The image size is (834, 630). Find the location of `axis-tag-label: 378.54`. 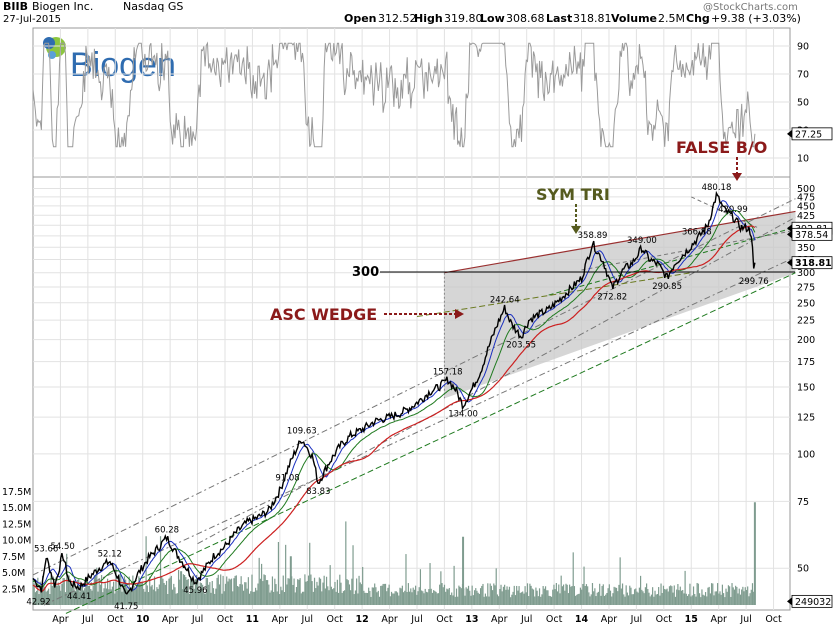

axis-tag-label: 378.54 is located at coordinates (811, 235).